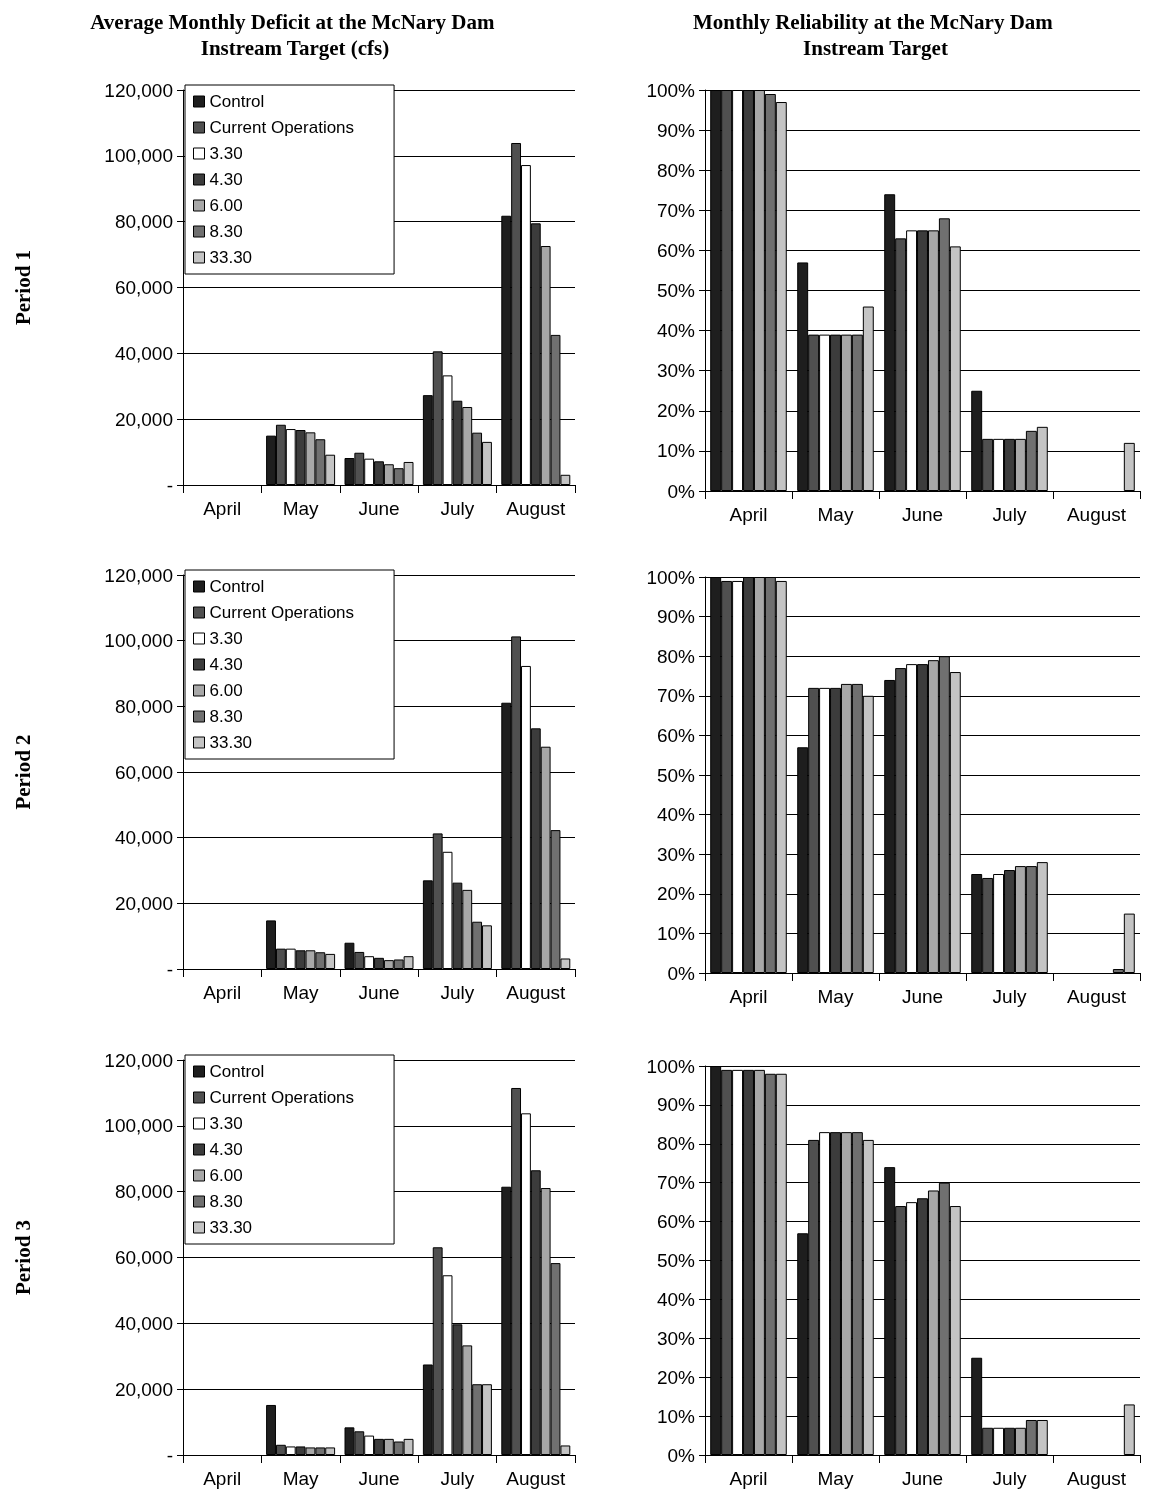 The image size is (1161, 1512). Describe the element at coordinates (22, 287) in the screenshot. I see `y-axis-title: Period 1` at that location.